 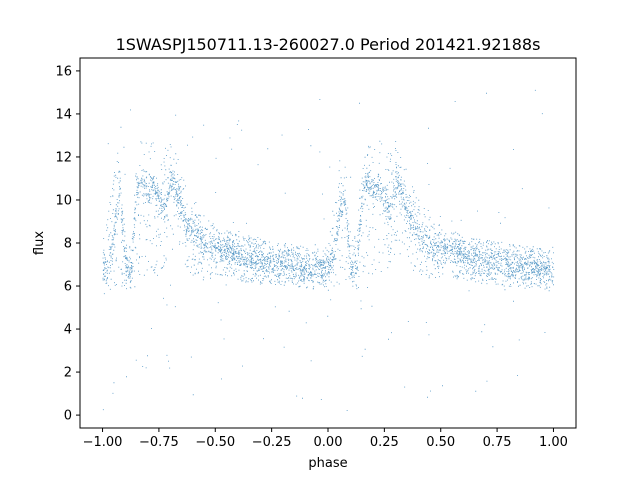 What do you see at coordinates (103, 442) in the screenshot?
I see `x-tick-label: −1.00` at bounding box center [103, 442].